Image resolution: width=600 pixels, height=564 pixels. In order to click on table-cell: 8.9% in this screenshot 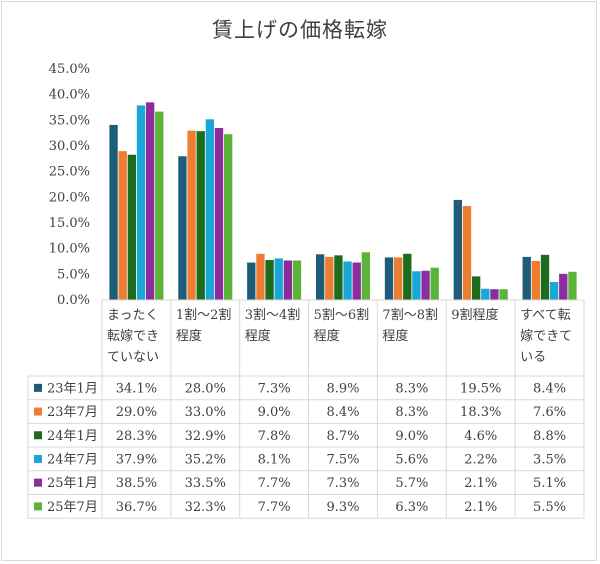, I will do `click(342, 388)`.